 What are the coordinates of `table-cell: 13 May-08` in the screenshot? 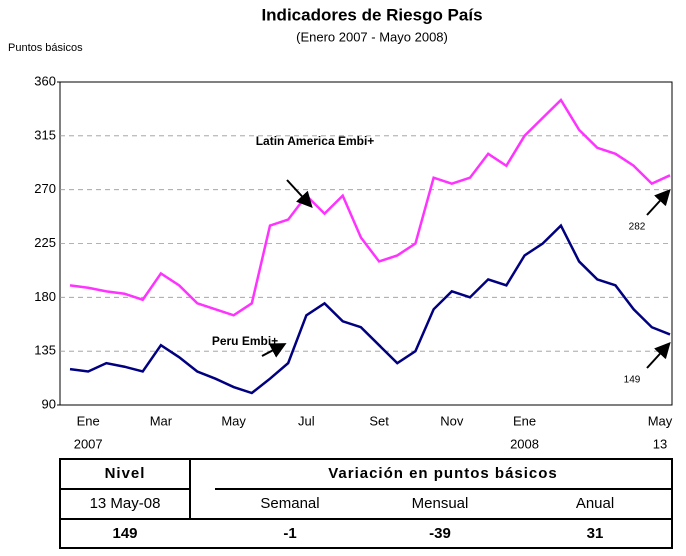 It's located at (125, 503).